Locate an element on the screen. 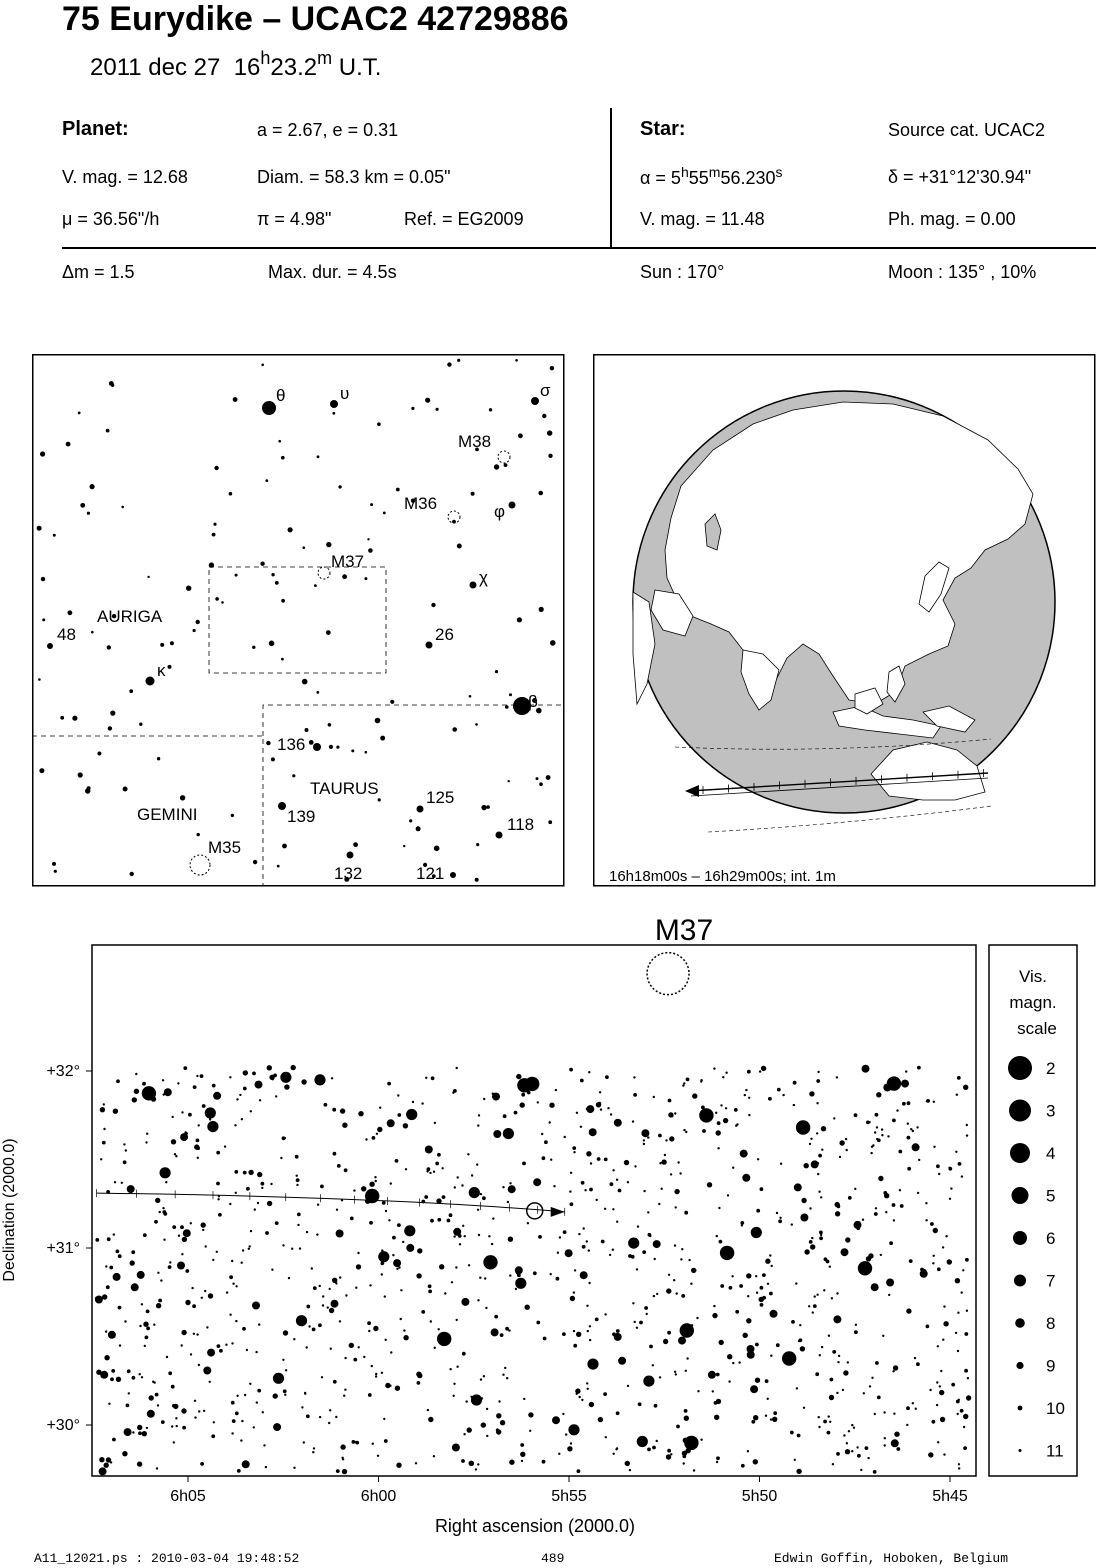 Image resolution: width=1096 pixels, height=1568 pixels. shadow-path is located at coordinates (838, 782).